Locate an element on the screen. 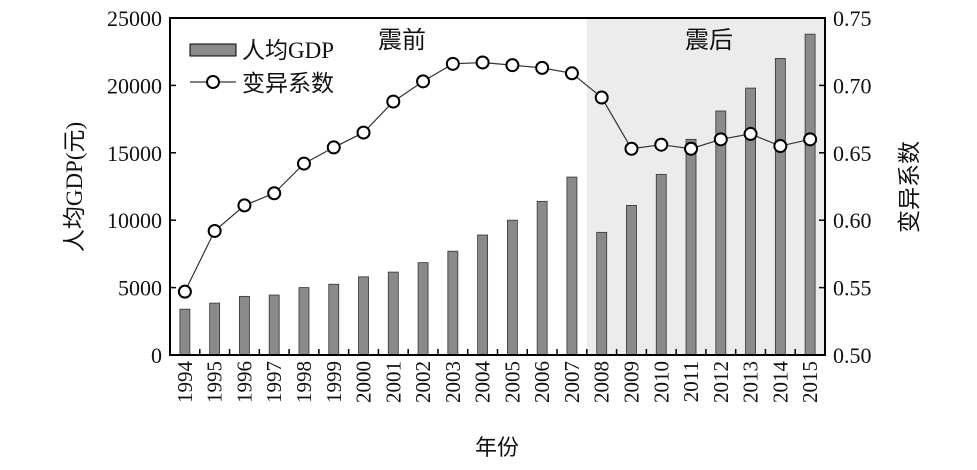 Image resolution: width=977 pixels, height=470 pixels. y-tick-label: 20000 is located at coordinates (134, 85).